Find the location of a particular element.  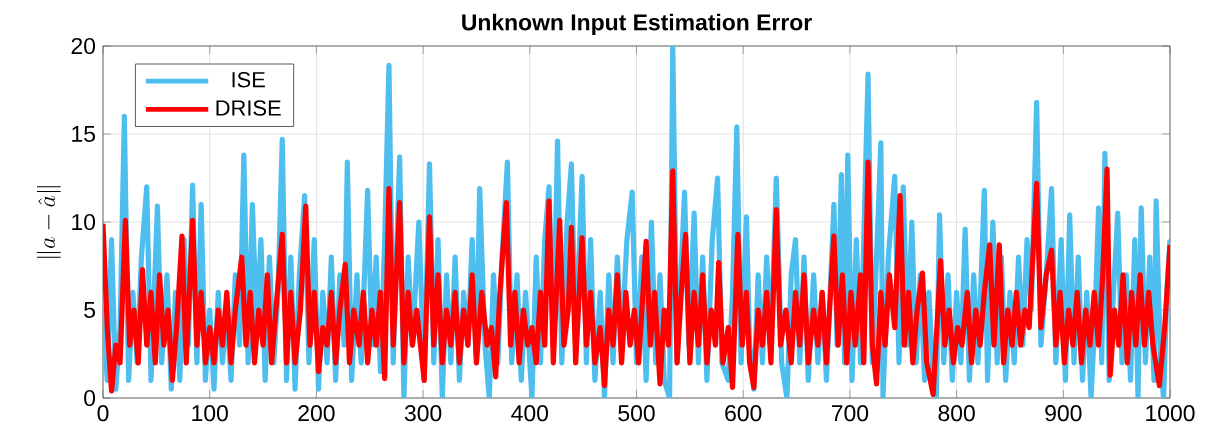

y-tick-label: 0 is located at coordinates (90, 398).